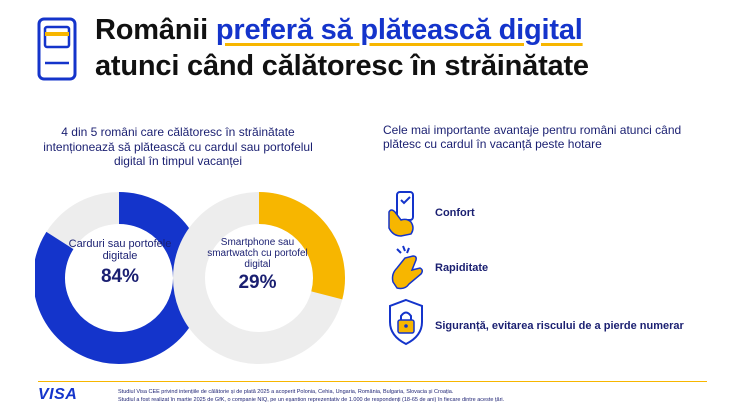 The image size is (746, 420). I want to click on donut1-value-slice, so click(120, 278).